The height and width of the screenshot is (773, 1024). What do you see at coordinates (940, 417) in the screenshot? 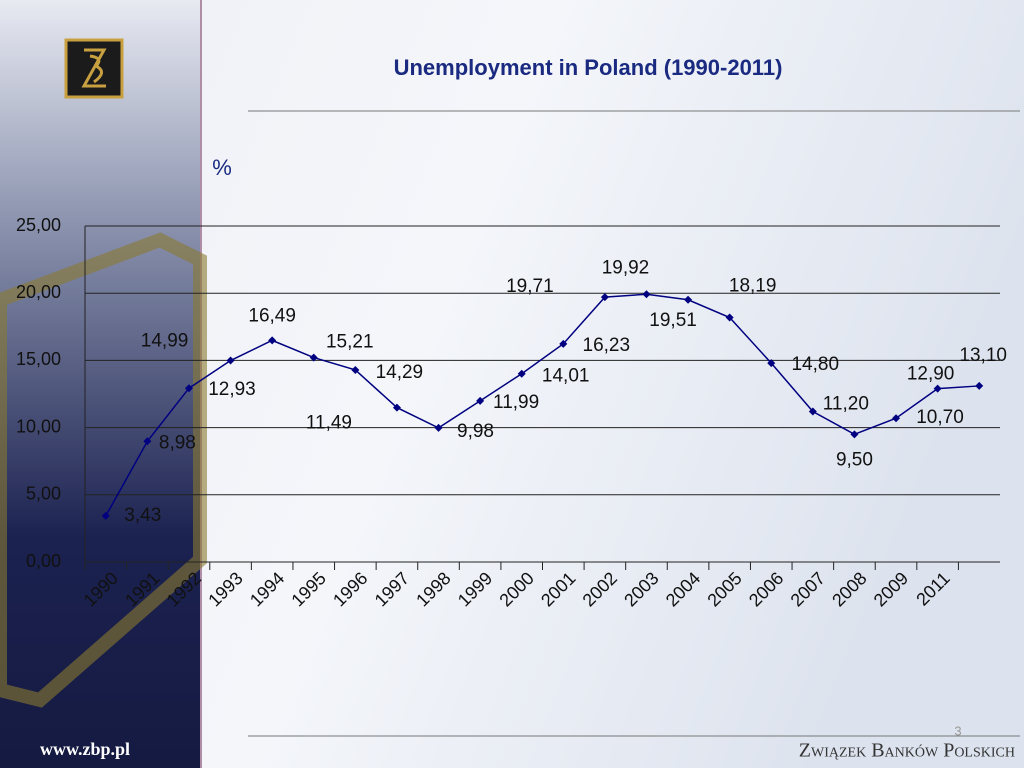
I see `data-label: 10,70` at bounding box center [940, 417].